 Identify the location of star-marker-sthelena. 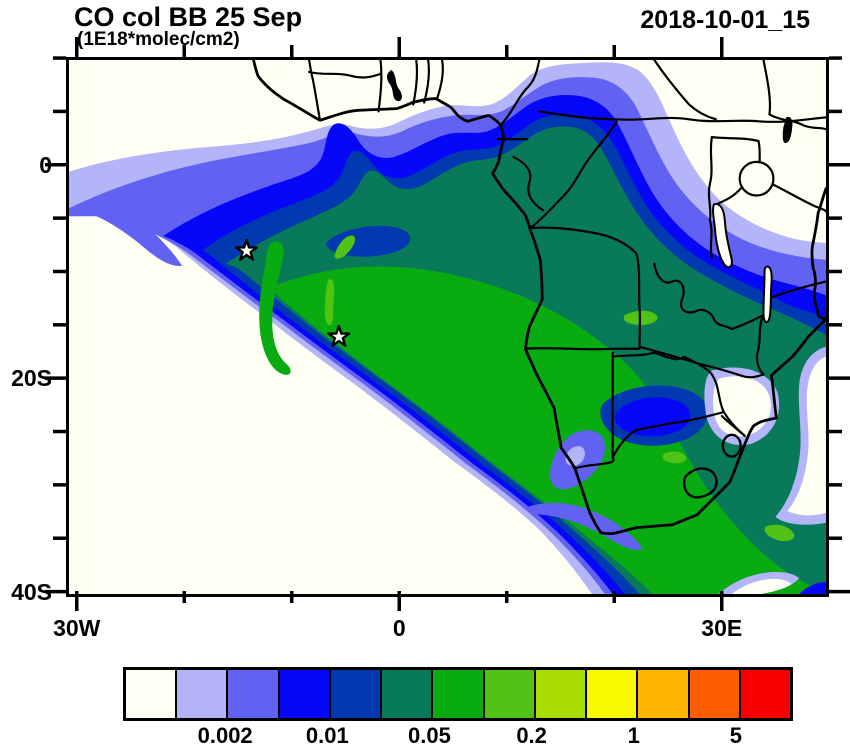
(339, 335).